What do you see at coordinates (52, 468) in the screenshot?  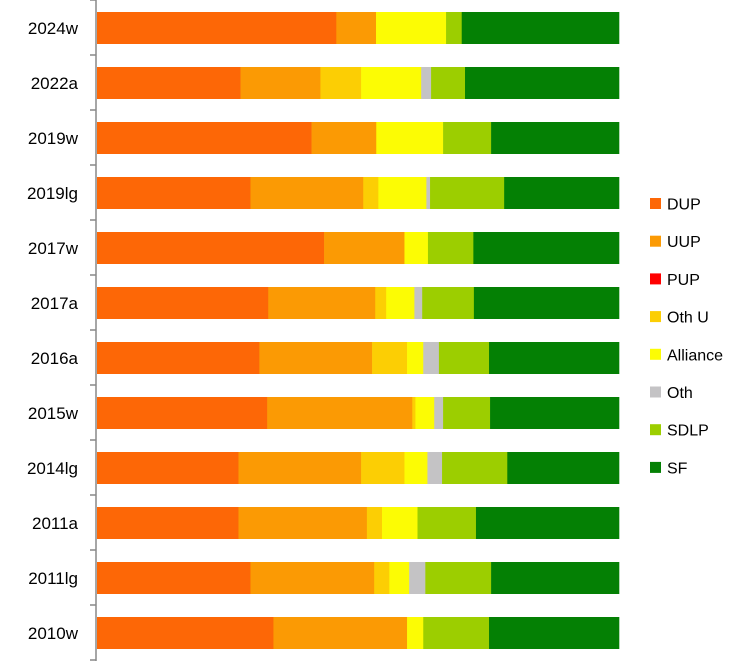 I see `y-tick-label: 2014lg` at bounding box center [52, 468].